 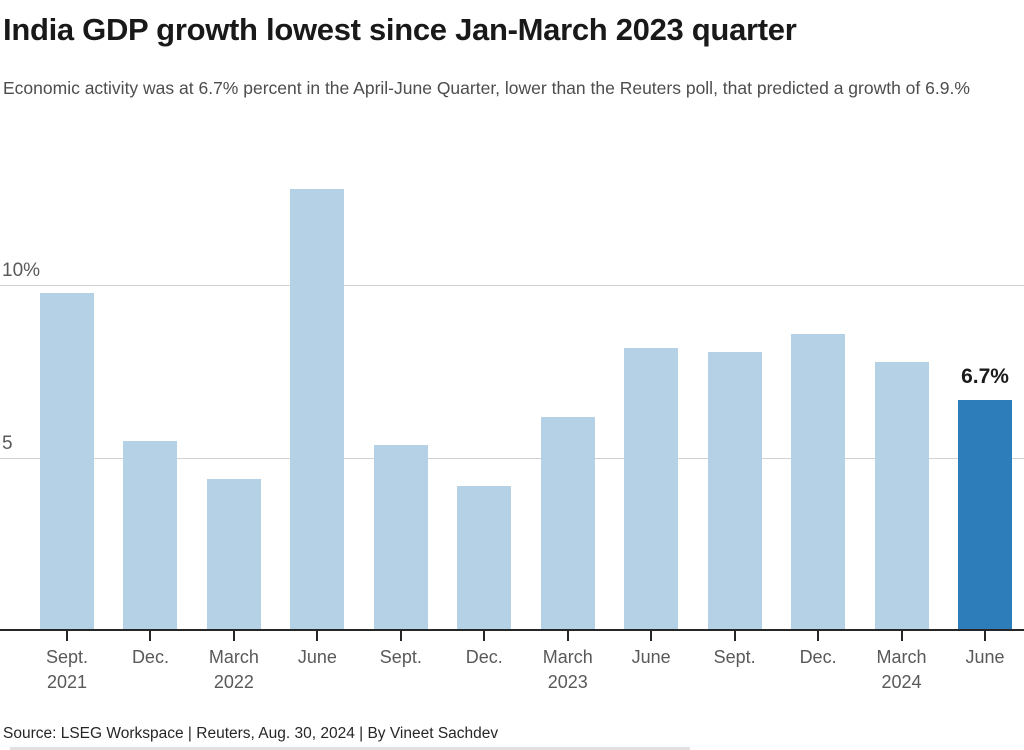 I want to click on x-axis-tick-sept-2021, so click(x=67, y=636).